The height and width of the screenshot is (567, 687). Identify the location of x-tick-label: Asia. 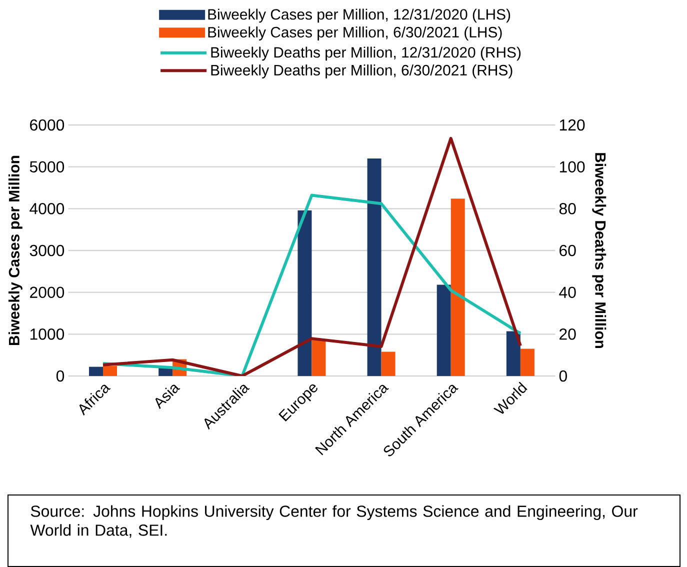
(167, 397).